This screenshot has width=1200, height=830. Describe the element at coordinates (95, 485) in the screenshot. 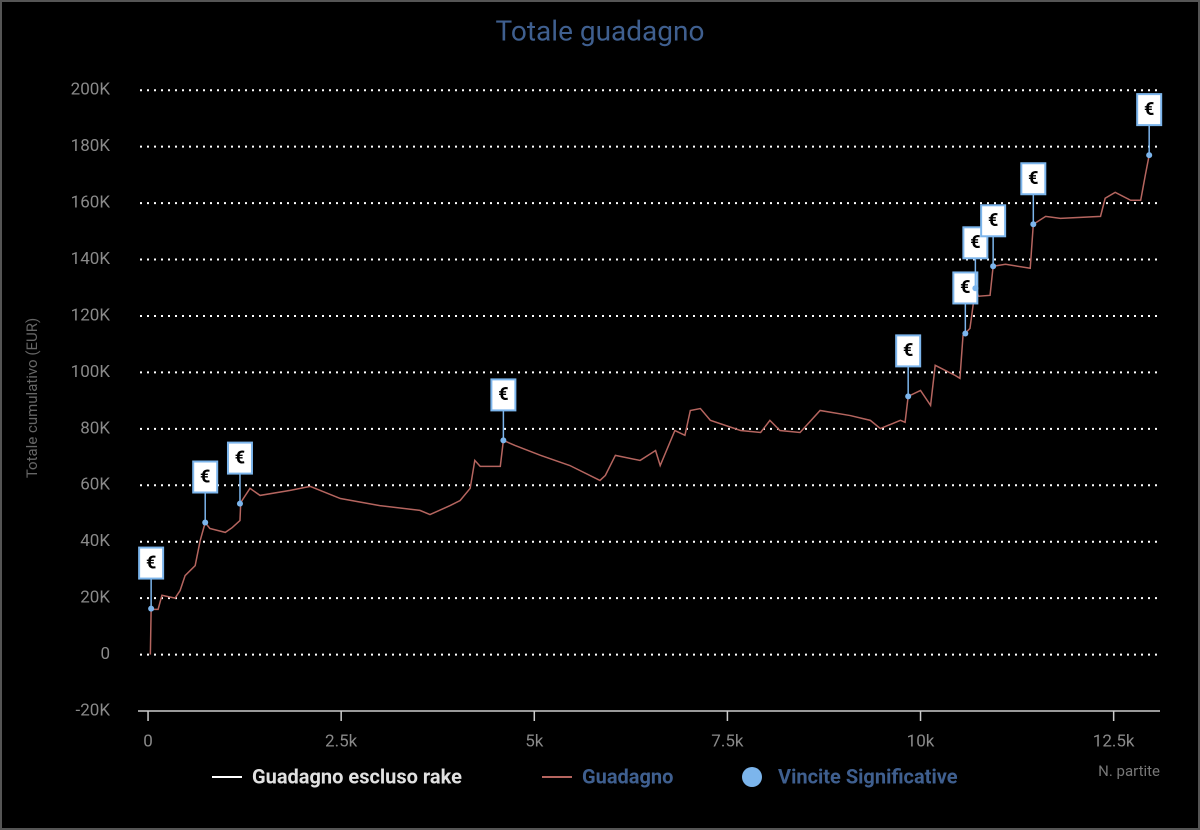

I see `y-tick-label: 60K` at that location.